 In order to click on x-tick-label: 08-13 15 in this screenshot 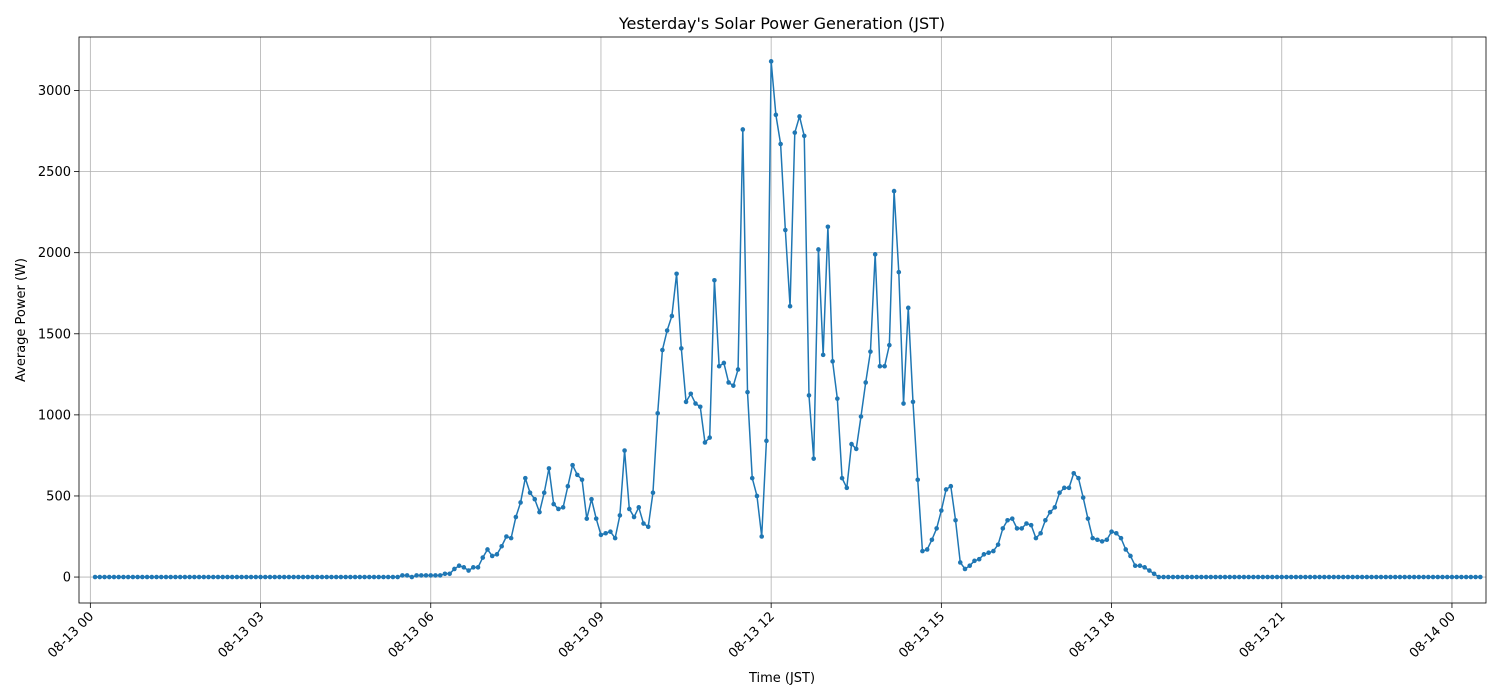, I will do `click(922, 635)`.